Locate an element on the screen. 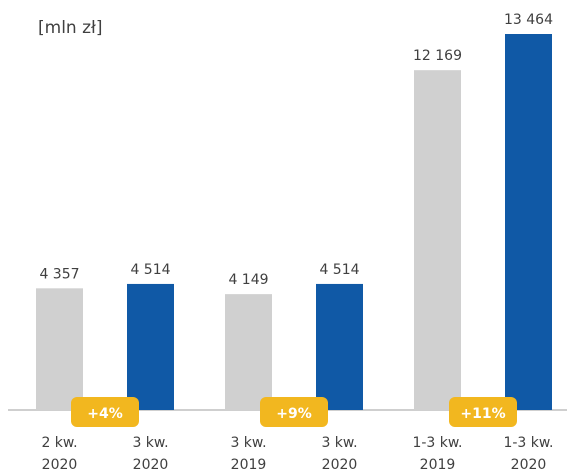 This screenshot has width=575, height=474. change-label: +4% is located at coordinates (105, 414).